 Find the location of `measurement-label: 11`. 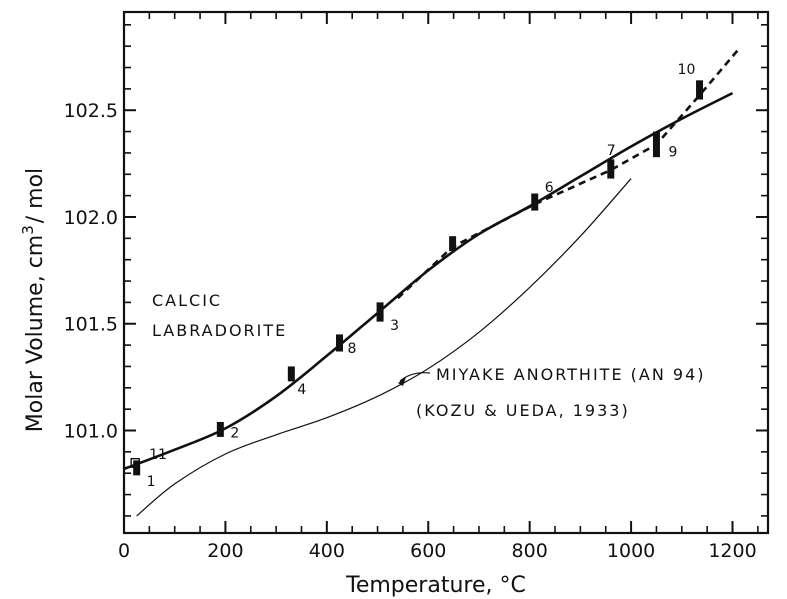

measurement-label: 11 is located at coordinates (158, 455).